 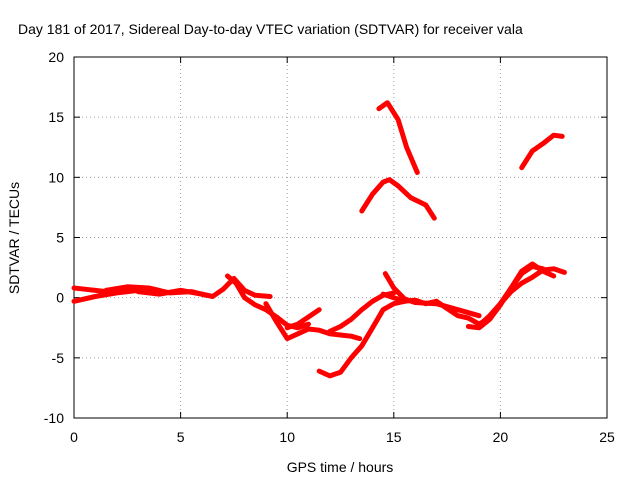 I want to click on y-tick-label: 10, so click(x=56, y=177).